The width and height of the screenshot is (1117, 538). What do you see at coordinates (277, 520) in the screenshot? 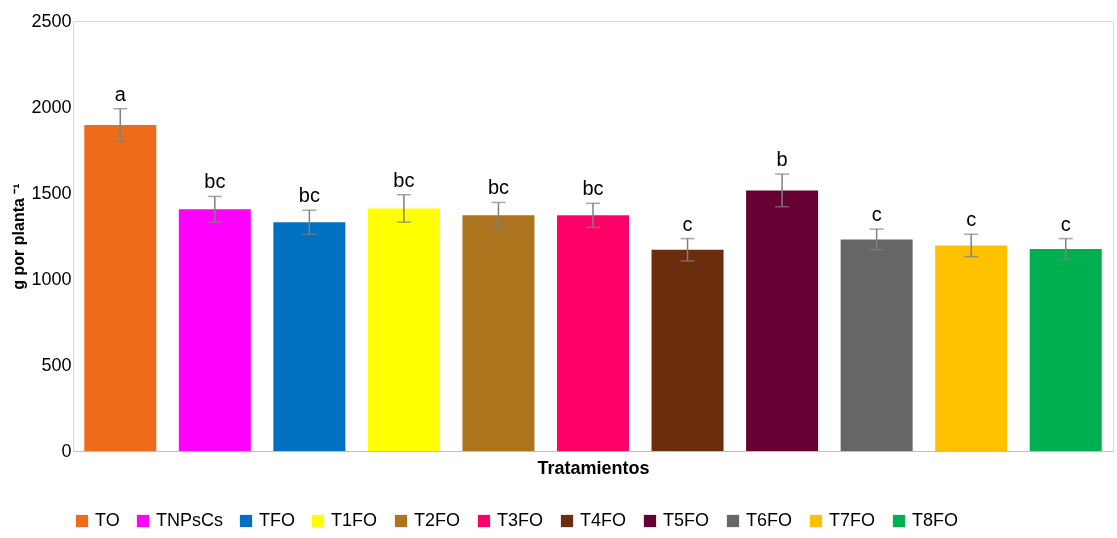
I see `legend-label: TFO` at bounding box center [277, 520].